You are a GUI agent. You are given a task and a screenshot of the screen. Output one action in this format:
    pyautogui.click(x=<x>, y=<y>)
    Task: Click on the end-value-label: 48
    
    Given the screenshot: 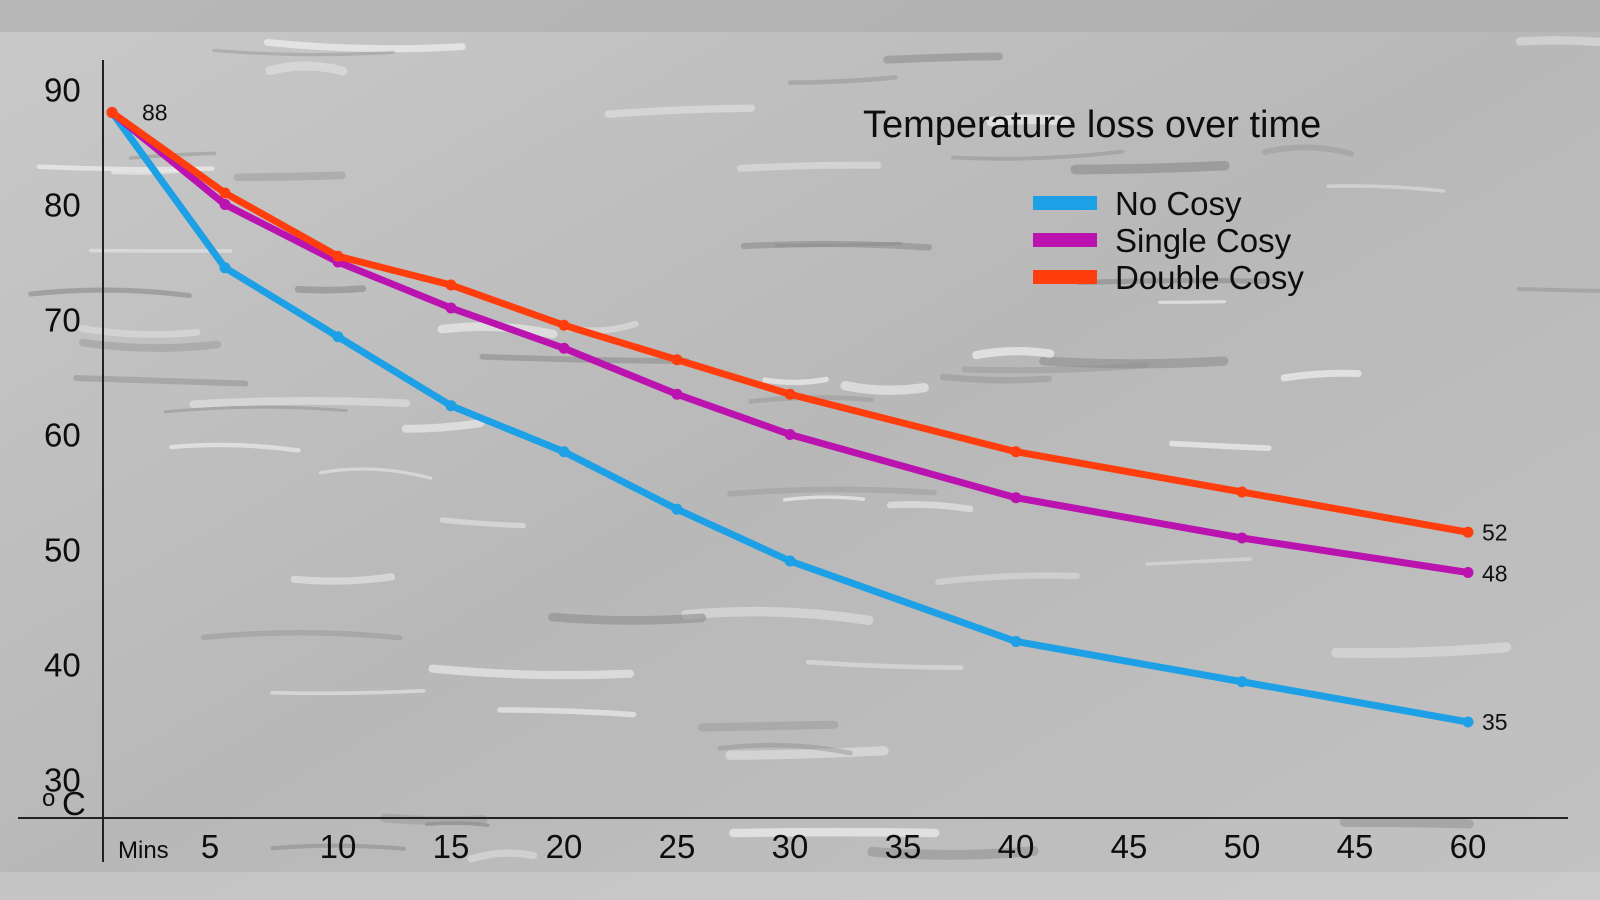 What is the action you would take?
    pyautogui.click(x=1495, y=574)
    